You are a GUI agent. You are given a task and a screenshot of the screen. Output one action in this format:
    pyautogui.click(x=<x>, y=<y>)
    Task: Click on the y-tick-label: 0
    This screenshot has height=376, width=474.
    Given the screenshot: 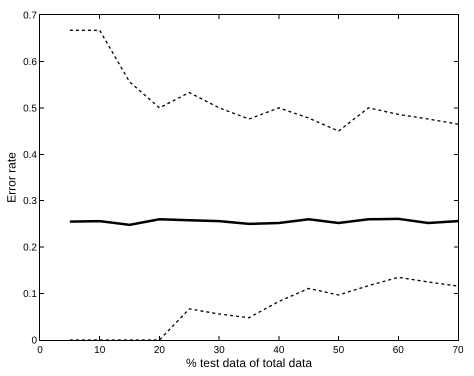 What is the action you would take?
    pyautogui.click(x=34, y=341)
    